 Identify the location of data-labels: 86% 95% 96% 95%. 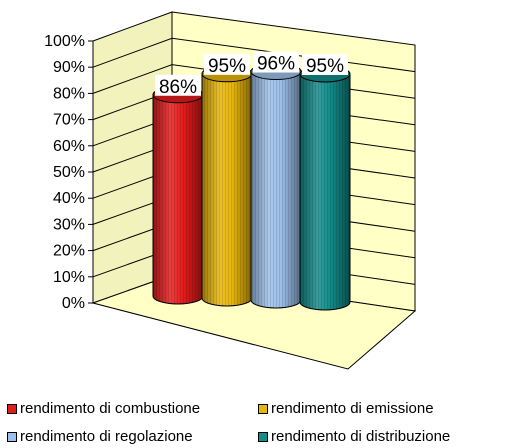
(251, 74).